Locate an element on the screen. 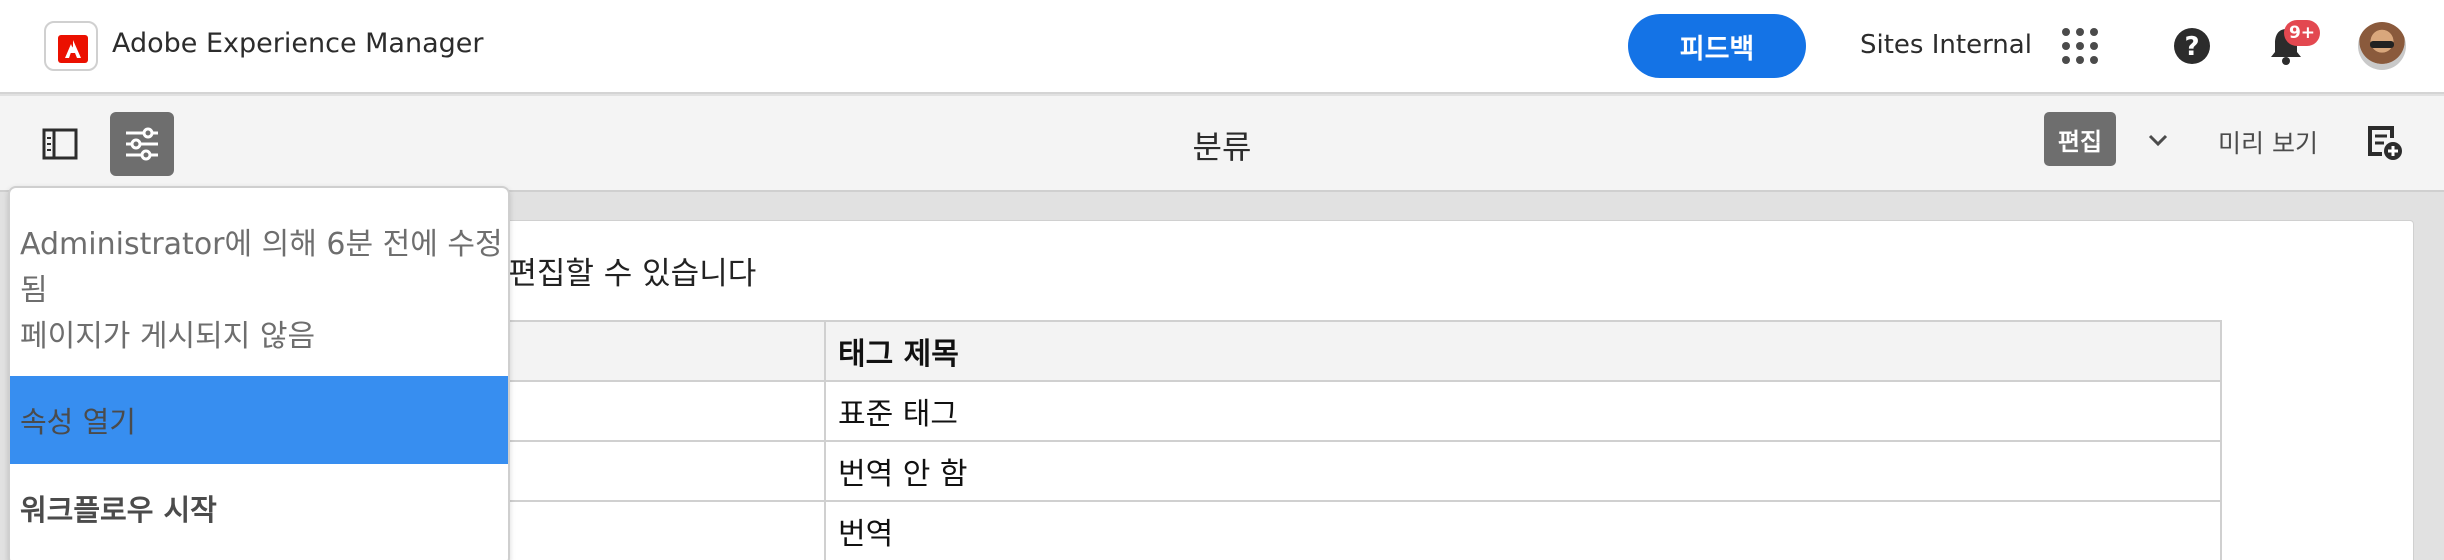 This screenshot has height=560, width=2444. help-icon: ? is located at coordinates (2192, 48).